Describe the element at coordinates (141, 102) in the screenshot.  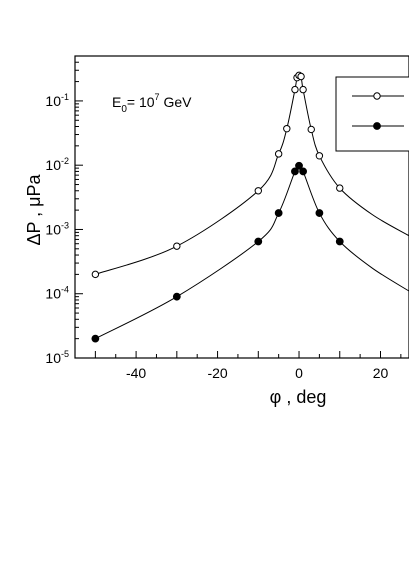
I see `annotation-mid: = 10` at that location.